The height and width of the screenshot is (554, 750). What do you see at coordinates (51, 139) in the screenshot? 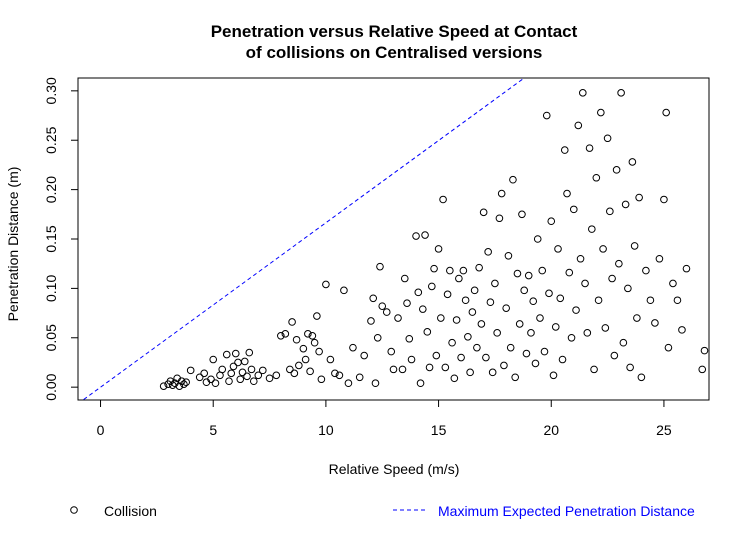
I see `y-tick-label: 0.25` at bounding box center [51, 139].